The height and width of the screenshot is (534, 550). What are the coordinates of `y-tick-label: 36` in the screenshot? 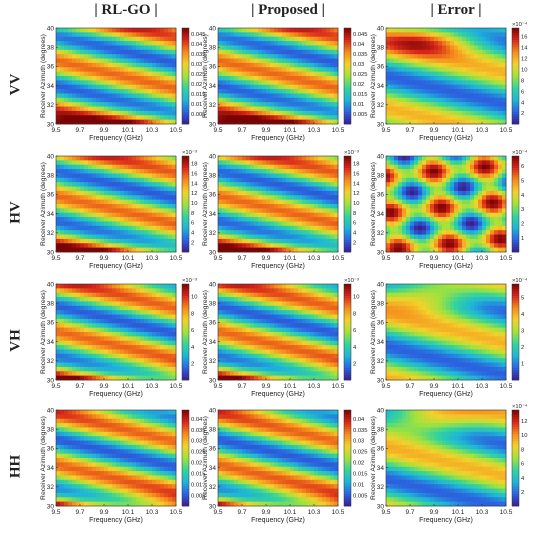 It's located at (381, 195).